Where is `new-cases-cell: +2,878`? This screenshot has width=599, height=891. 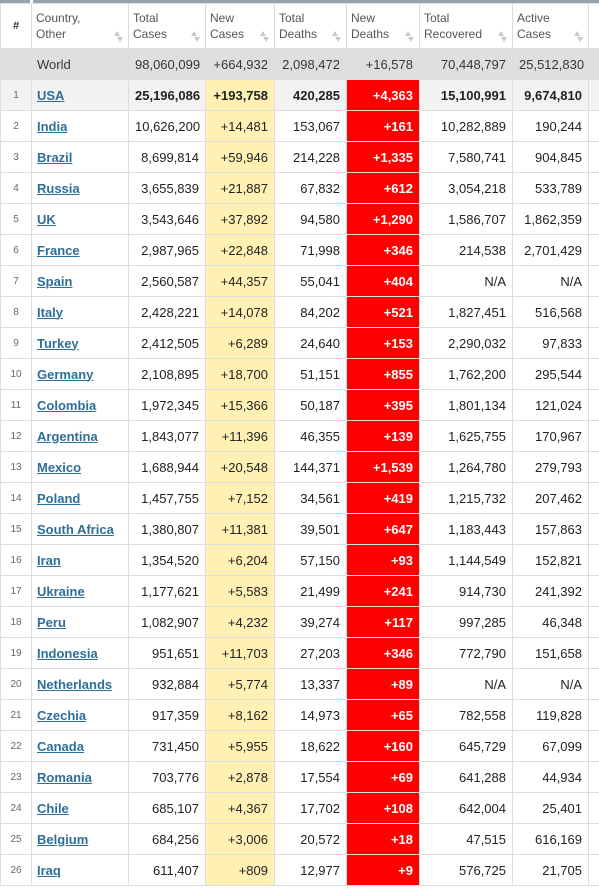
new-cases-cell: +2,878 is located at coordinates (240, 777).